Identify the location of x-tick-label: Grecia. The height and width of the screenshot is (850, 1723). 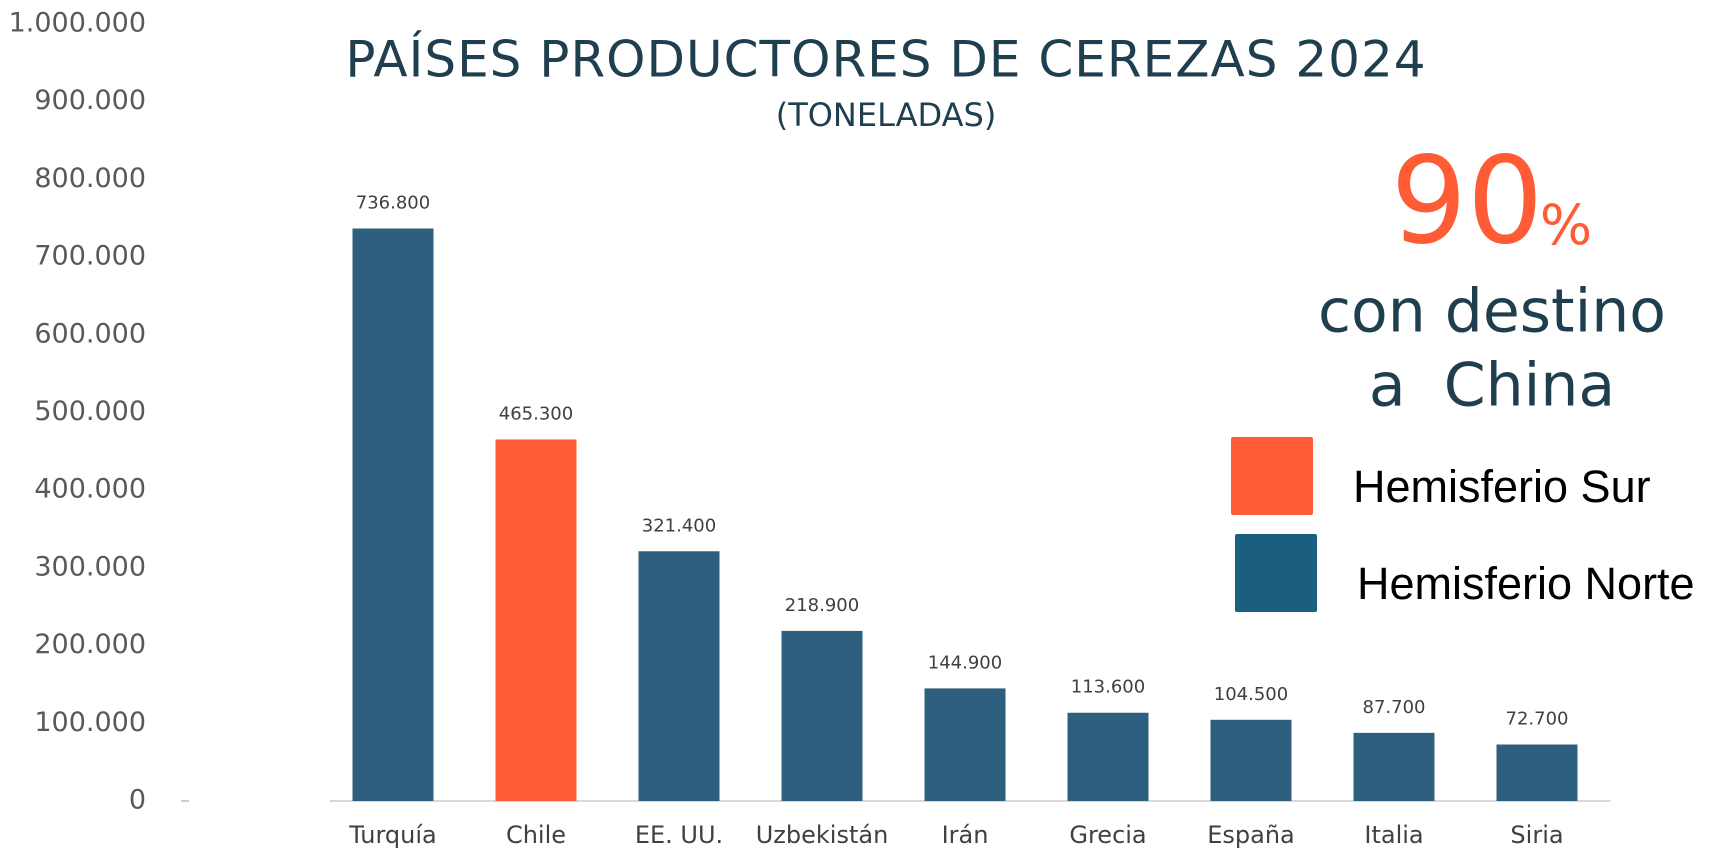
(1107, 835).